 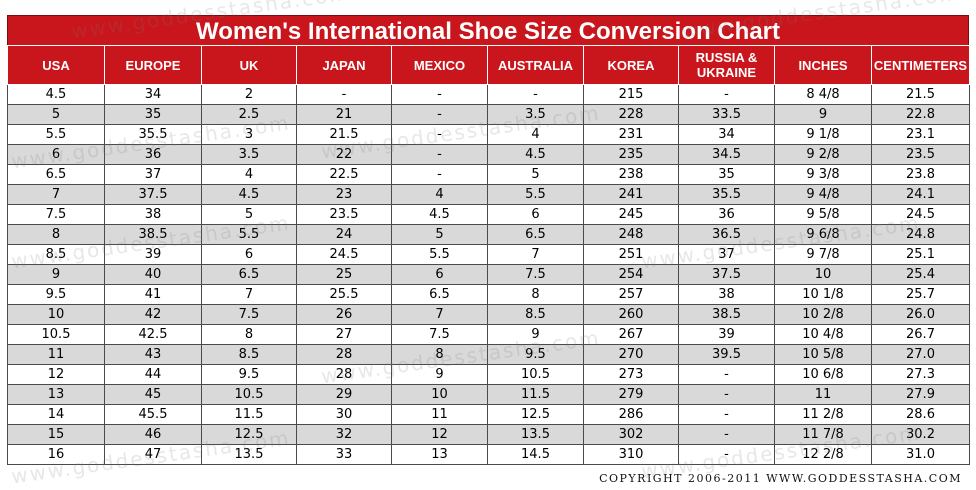 I want to click on table-cell: 33, so click(x=344, y=454).